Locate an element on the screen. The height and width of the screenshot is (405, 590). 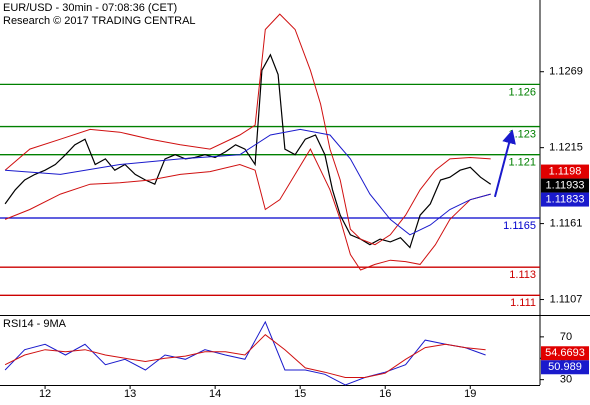
chart-title: EUR/USD - 30min - 07:08:36 (CET) is located at coordinates (90, 8).